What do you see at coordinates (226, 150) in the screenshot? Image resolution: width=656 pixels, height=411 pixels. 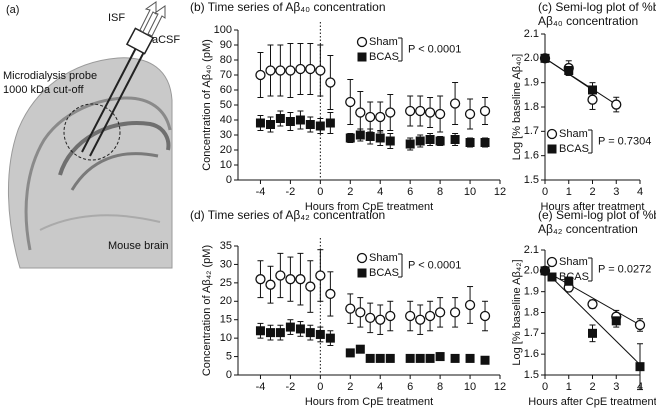 I see `y-tick-label: 20` at bounding box center [226, 150].